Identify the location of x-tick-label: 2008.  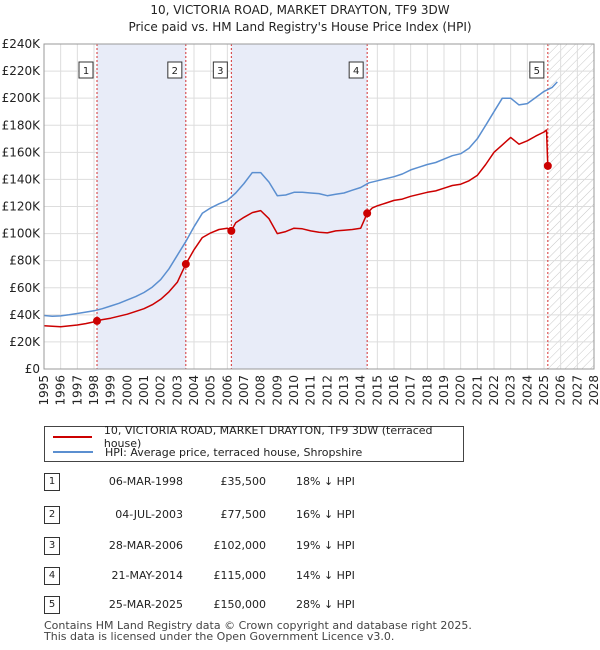
(261, 390).